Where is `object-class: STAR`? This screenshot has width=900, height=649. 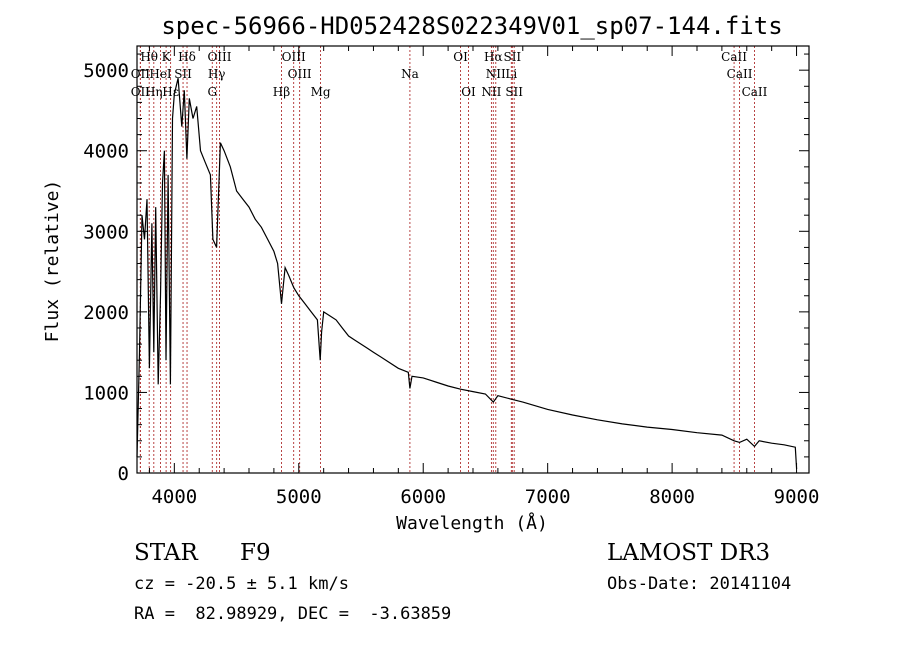
object-class: STAR is located at coordinates (166, 553).